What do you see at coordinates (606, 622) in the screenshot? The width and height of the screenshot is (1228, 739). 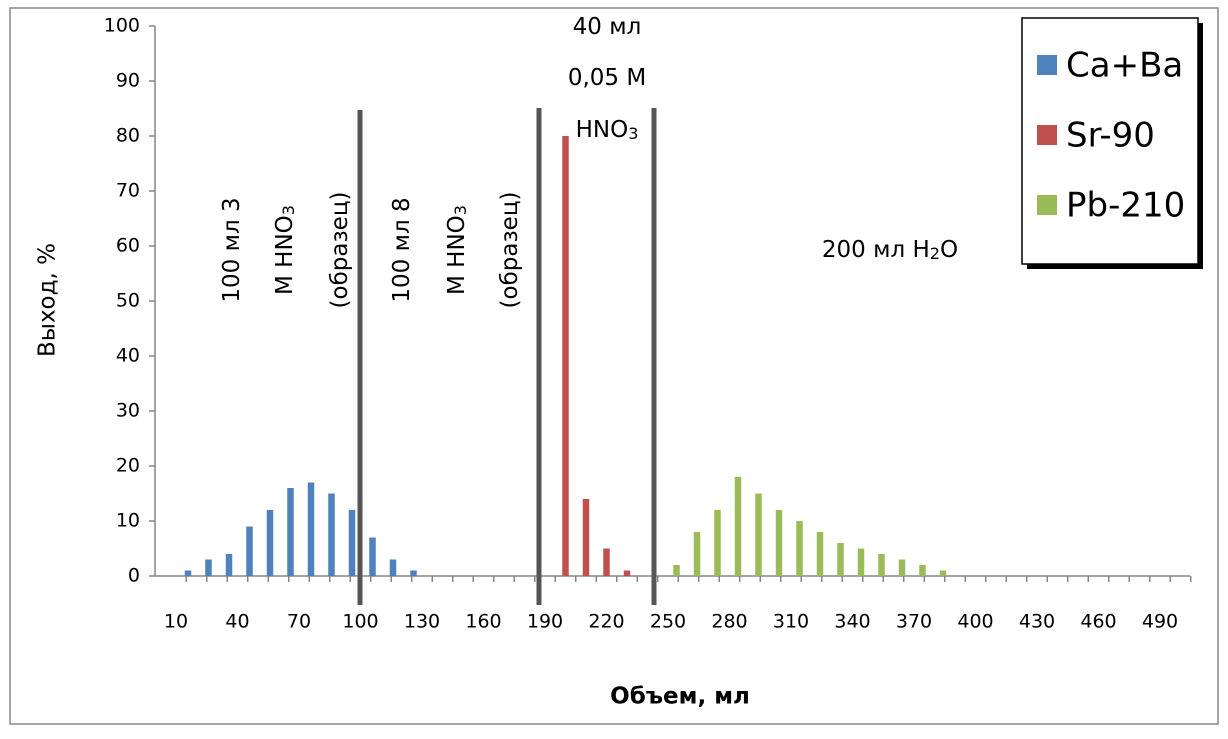 I see `x-tick-label: 220` at bounding box center [606, 622].